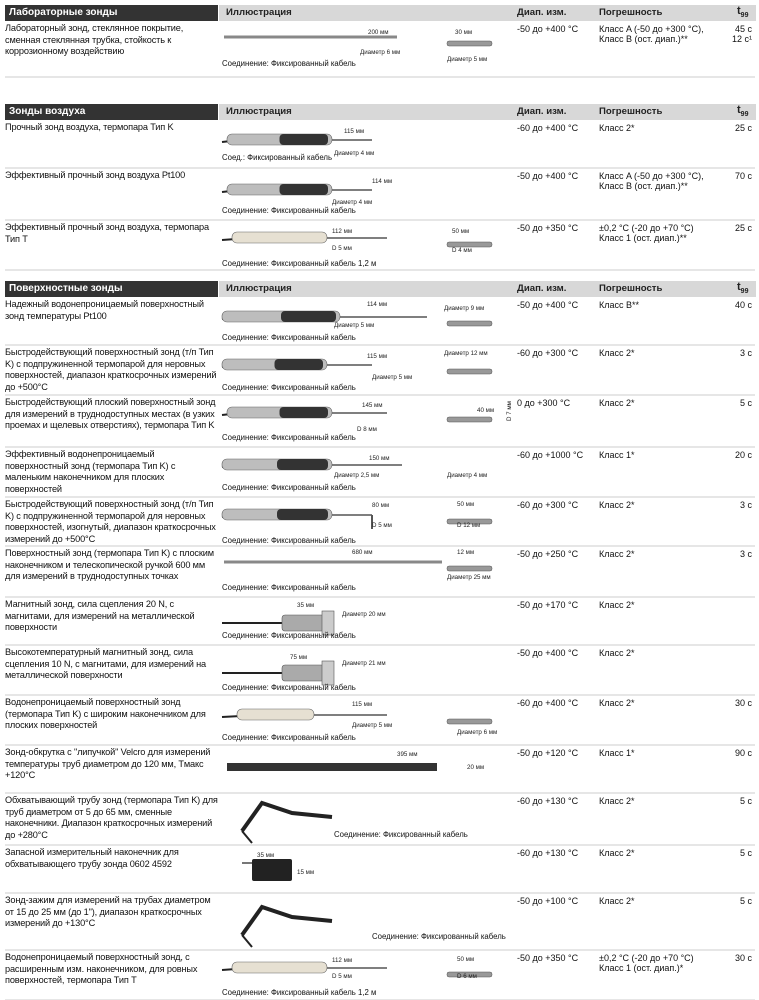 This screenshot has height=1000, width=759. What do you see at coordinates (548, 554) in the screenshot?
I see `range: -50 до +250 °C` at bounding box center [548, 554].